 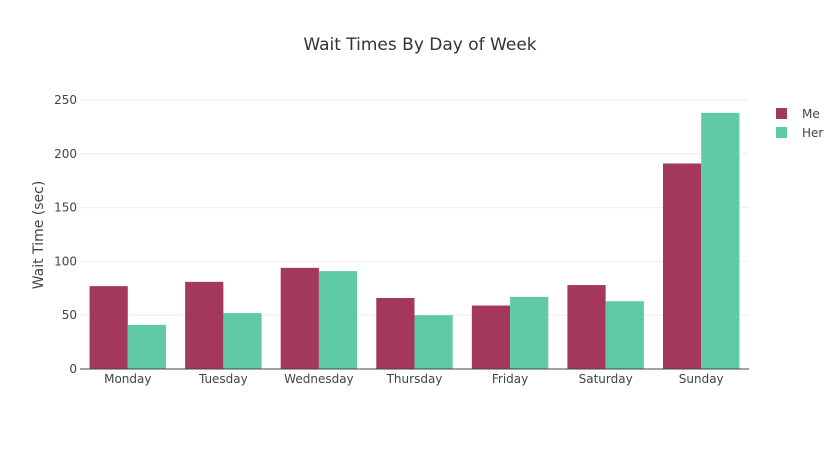 I want to click on bar-me-saturday, so click(x=586, y=327).